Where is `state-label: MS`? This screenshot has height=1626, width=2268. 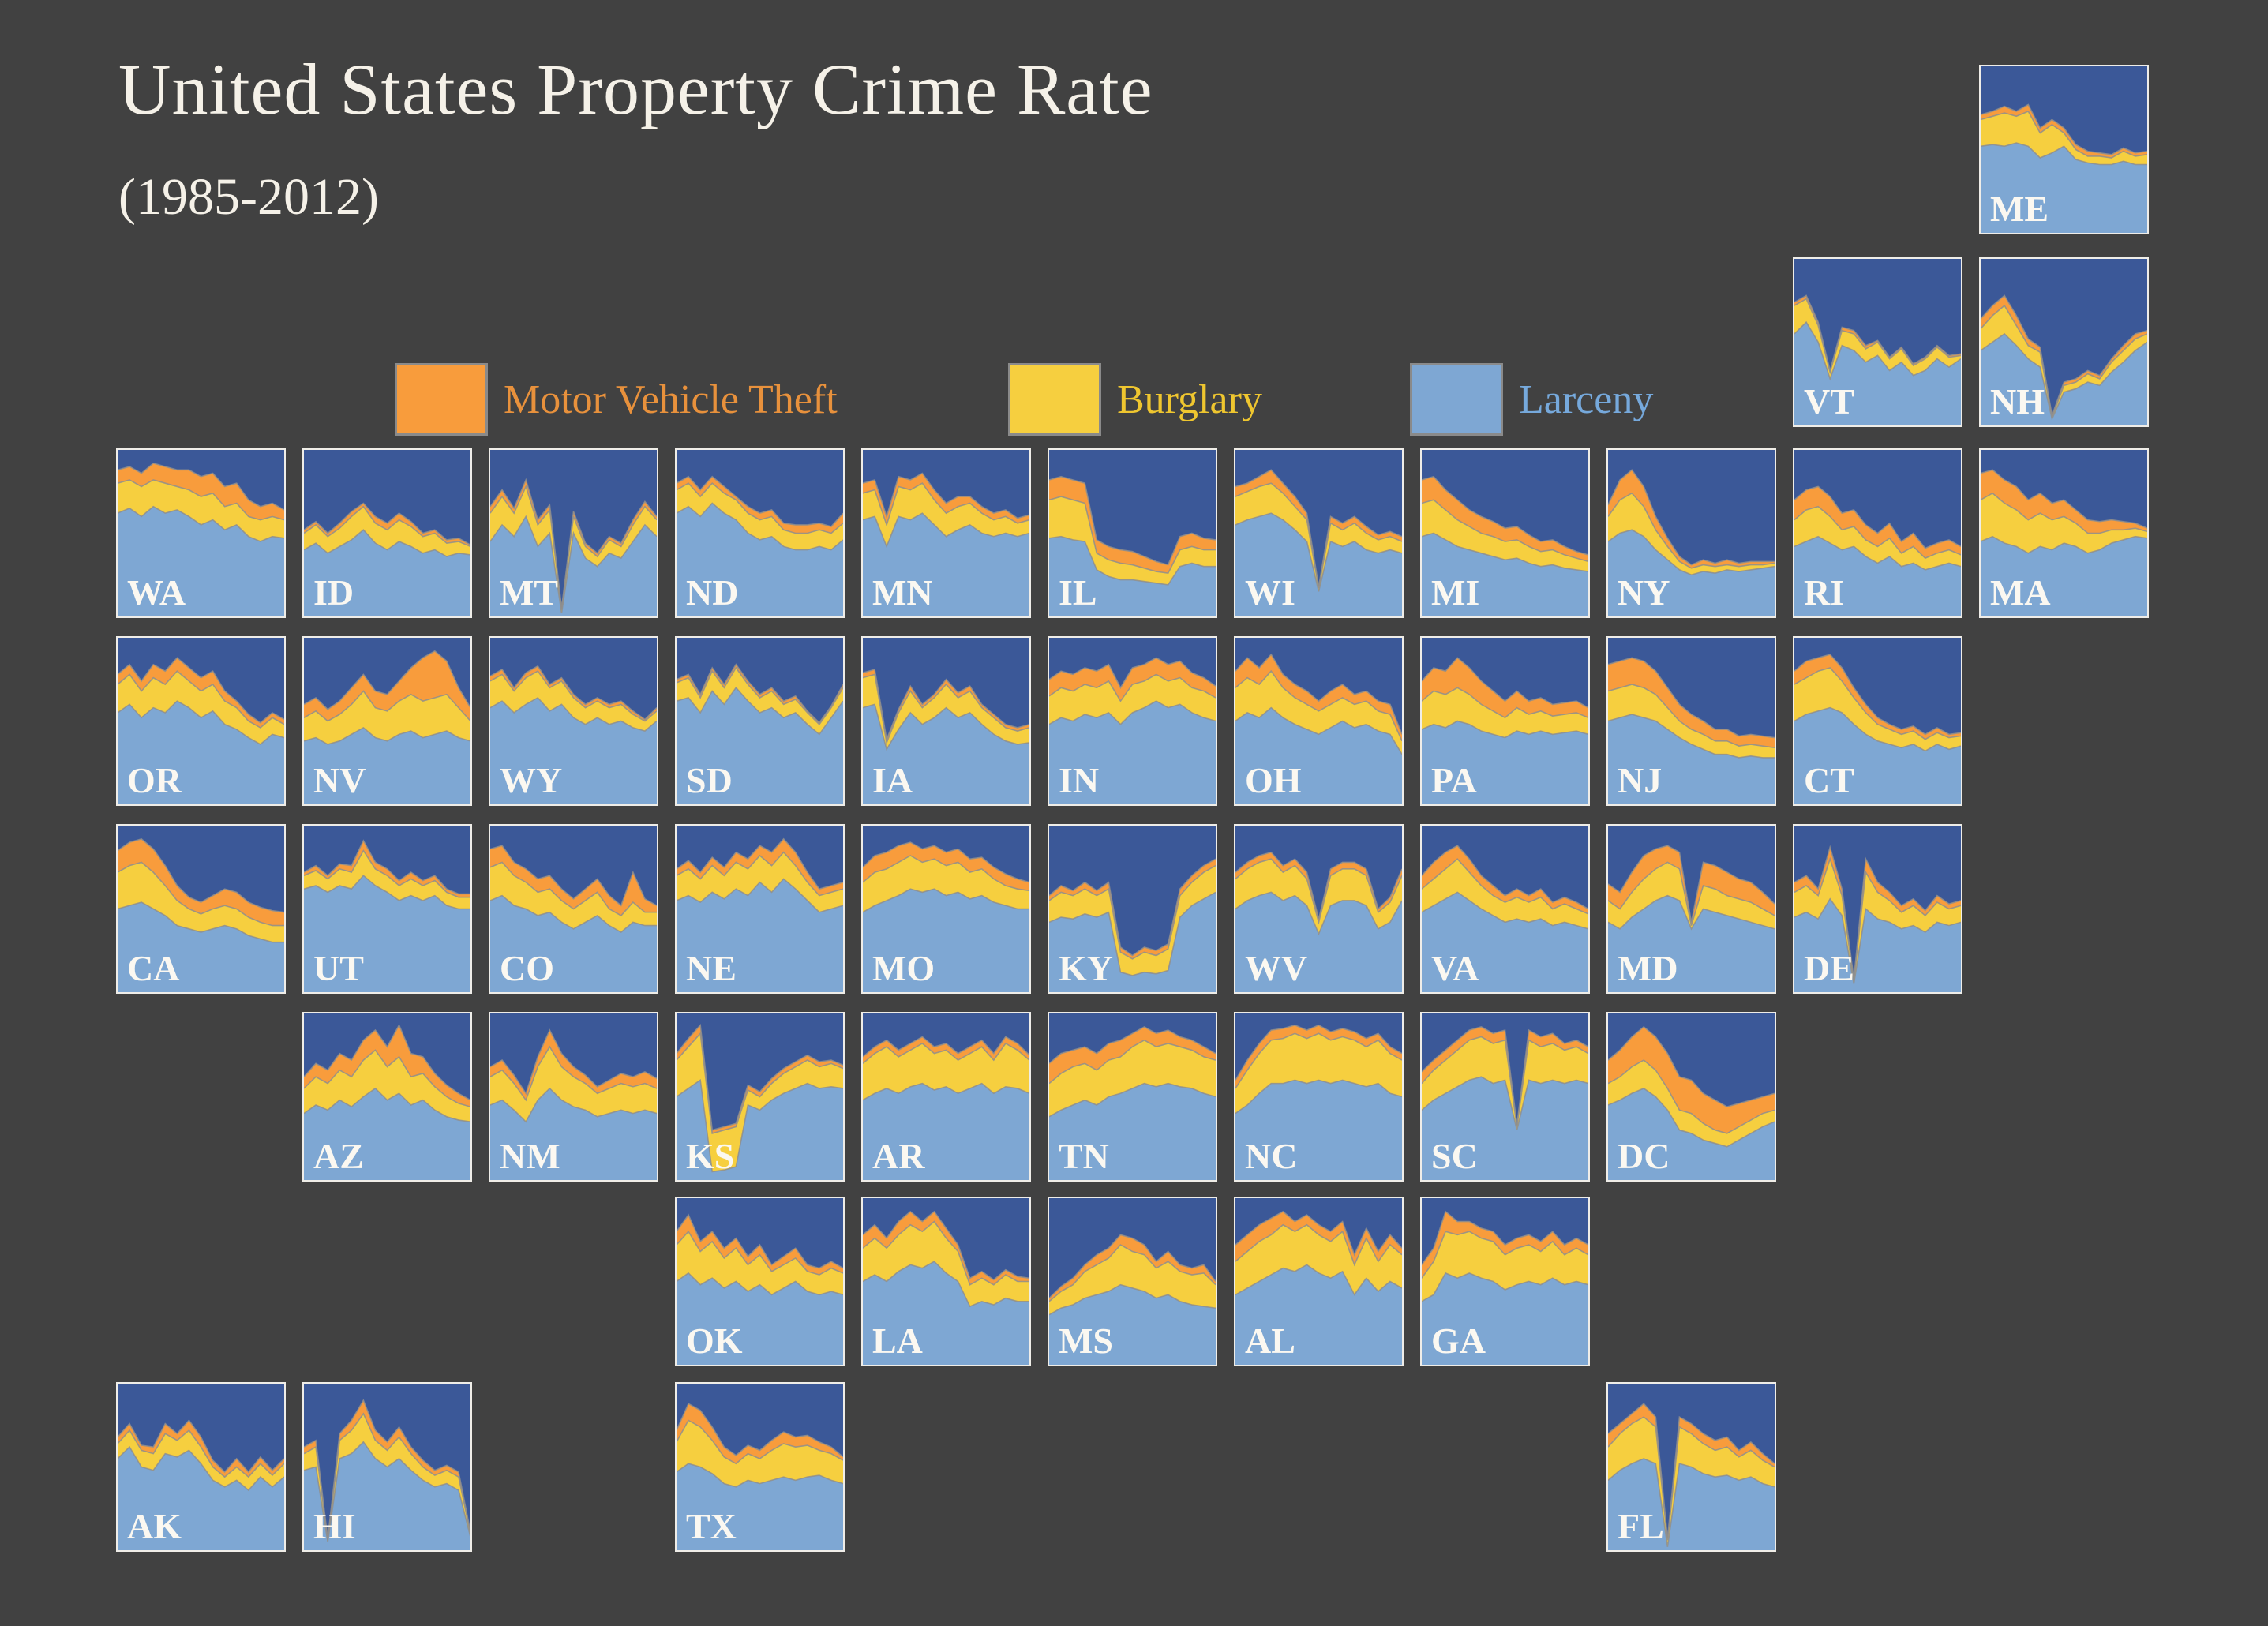 state-label: MS is located at coordinates (1086, 1341).